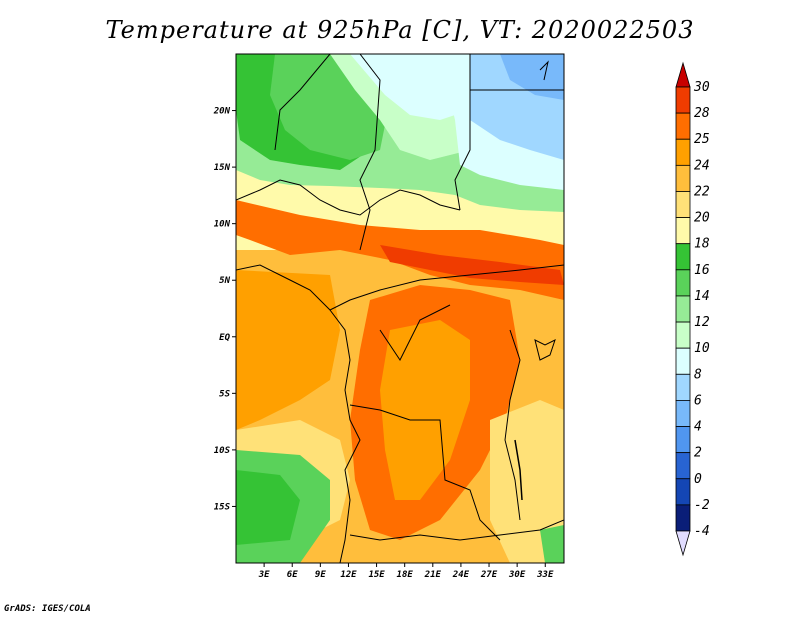 The image size is (800, 618). Describe the element at coordinates (472, 265) in the screenshot. I see `field-band-28-north` at that location.